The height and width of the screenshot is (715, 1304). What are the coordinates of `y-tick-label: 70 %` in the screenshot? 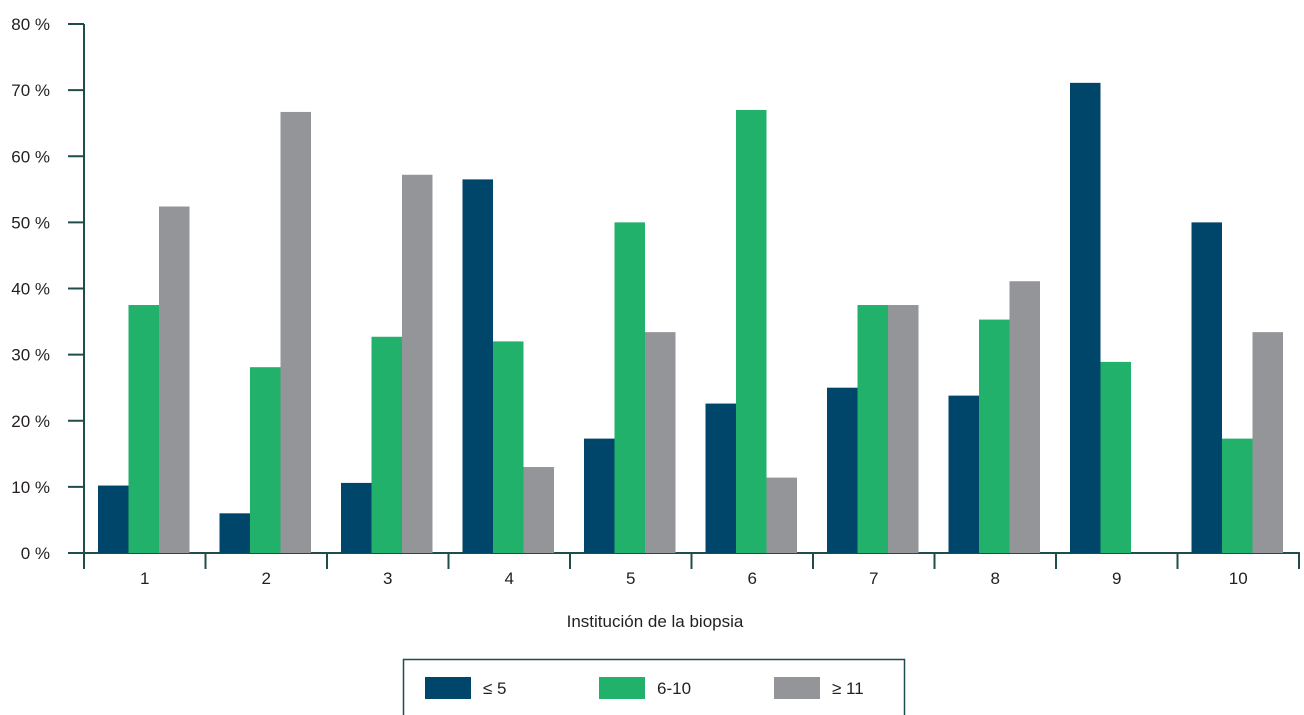 It's located at (30, 90).